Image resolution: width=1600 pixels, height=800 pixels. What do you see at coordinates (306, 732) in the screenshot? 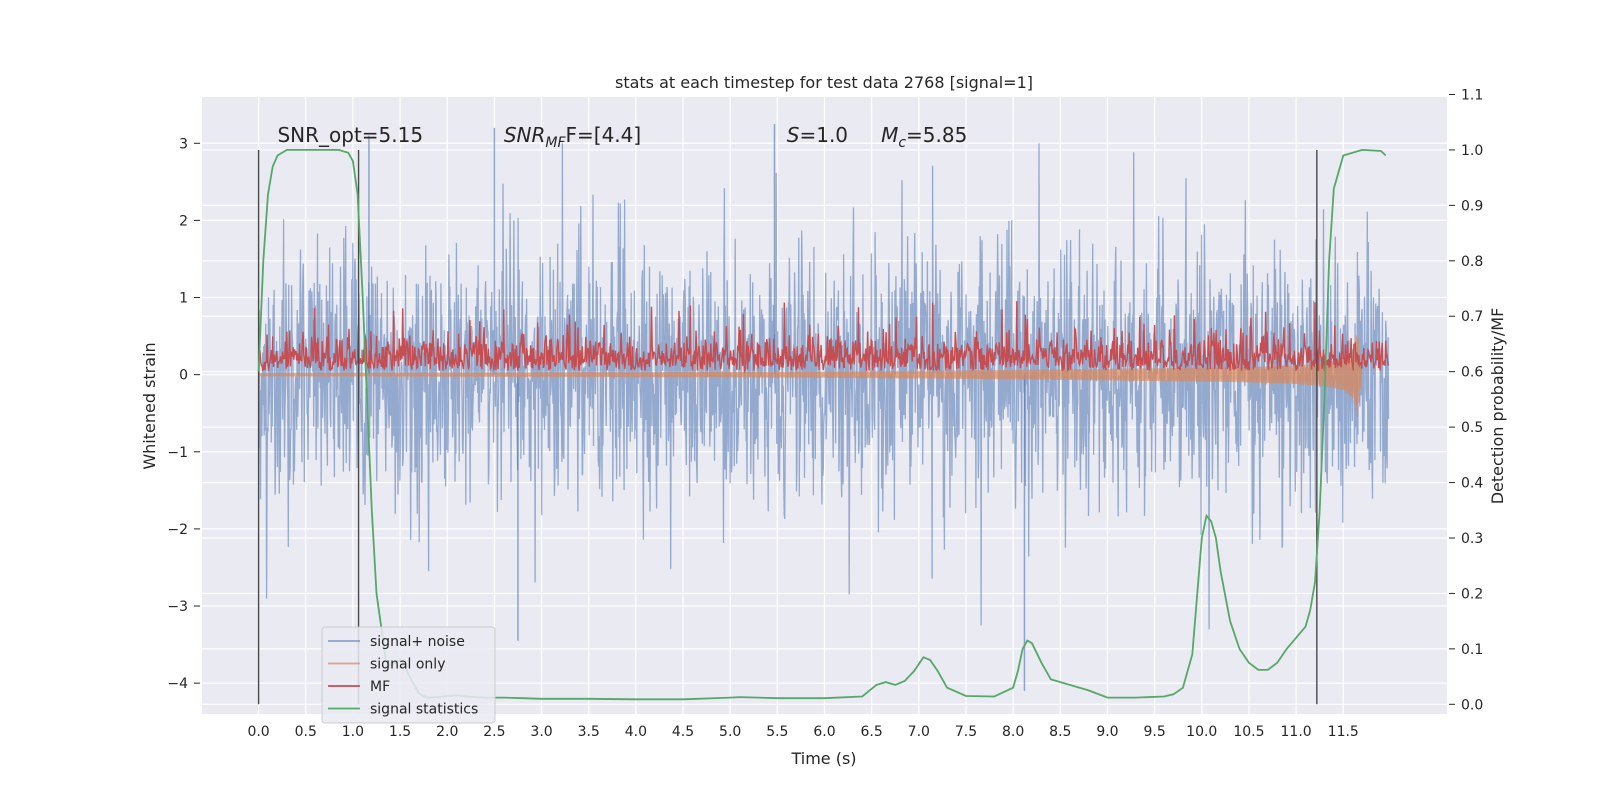
I see `x-tick-label: 0.5` at bounding box center [306, 732].